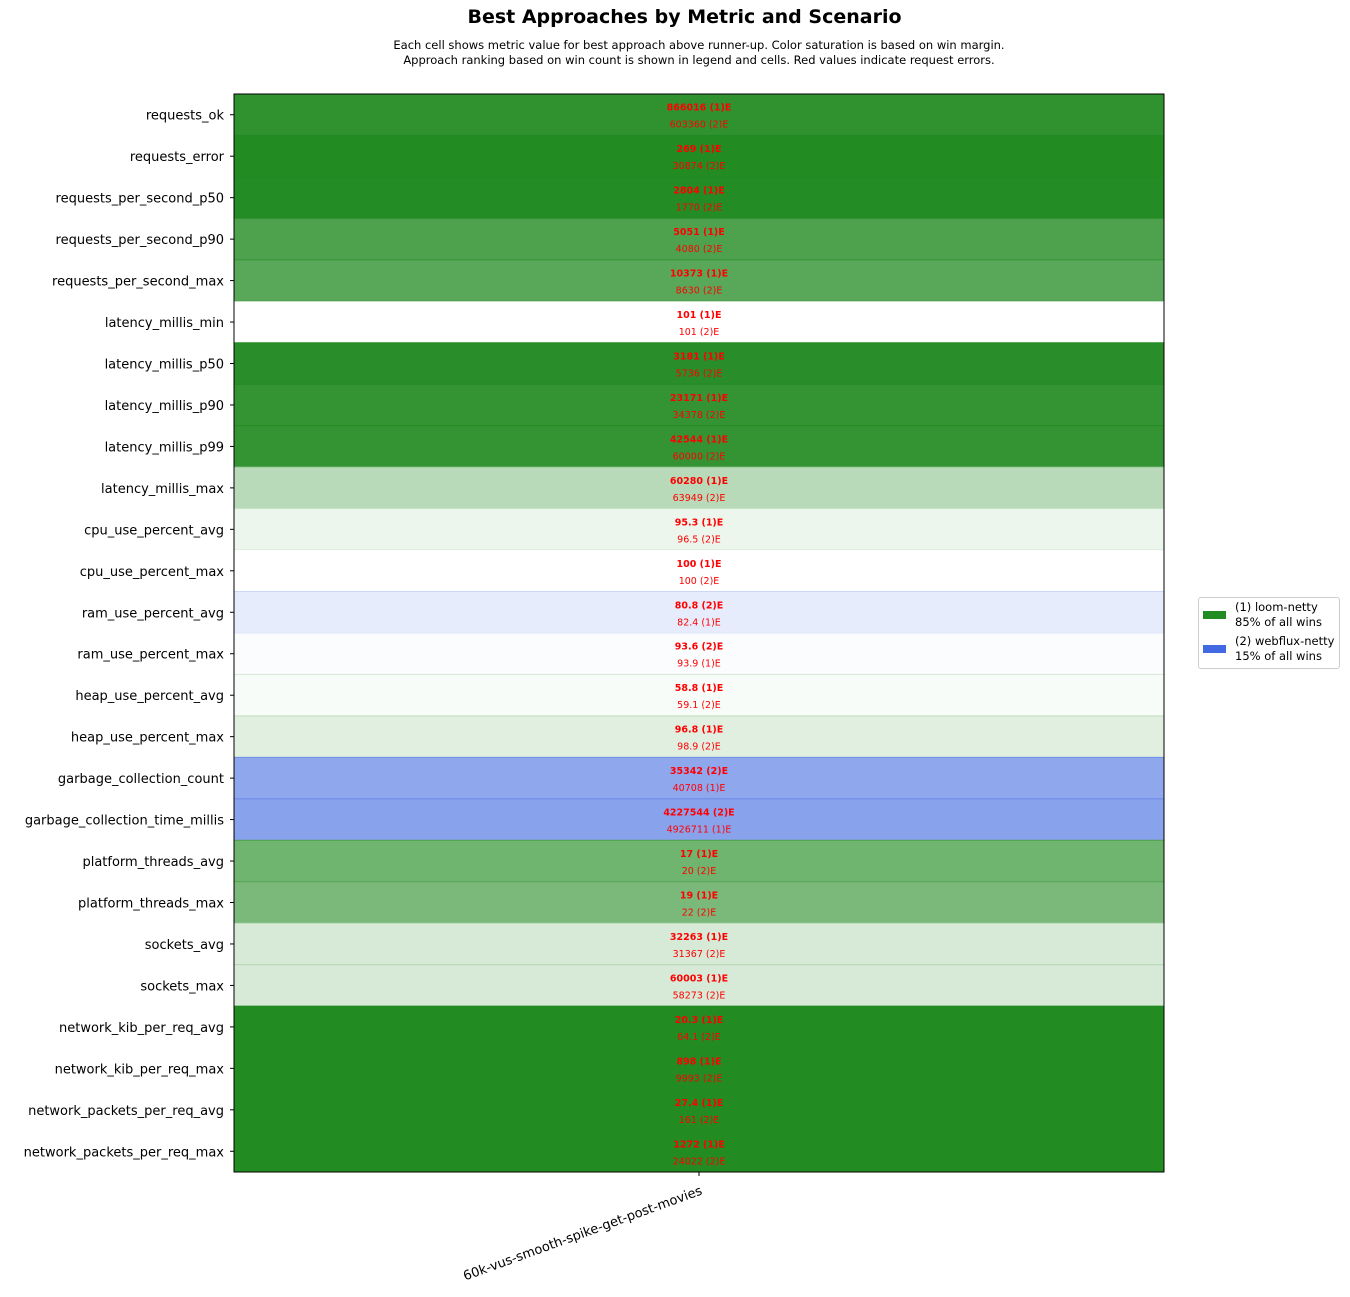 This screenshot has height=1297, width=1350. Describe the element at coordinates (699, 664) in the screenshot. I see `cell-runner-up-value: 93.9 (1)E` at that location.